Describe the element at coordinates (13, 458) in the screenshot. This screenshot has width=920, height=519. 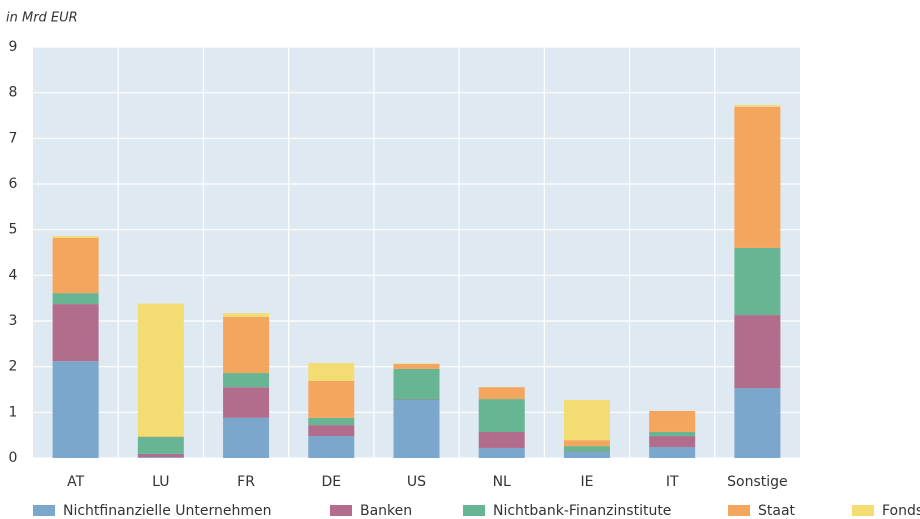
I see `y-tick-label: 0` at that location.